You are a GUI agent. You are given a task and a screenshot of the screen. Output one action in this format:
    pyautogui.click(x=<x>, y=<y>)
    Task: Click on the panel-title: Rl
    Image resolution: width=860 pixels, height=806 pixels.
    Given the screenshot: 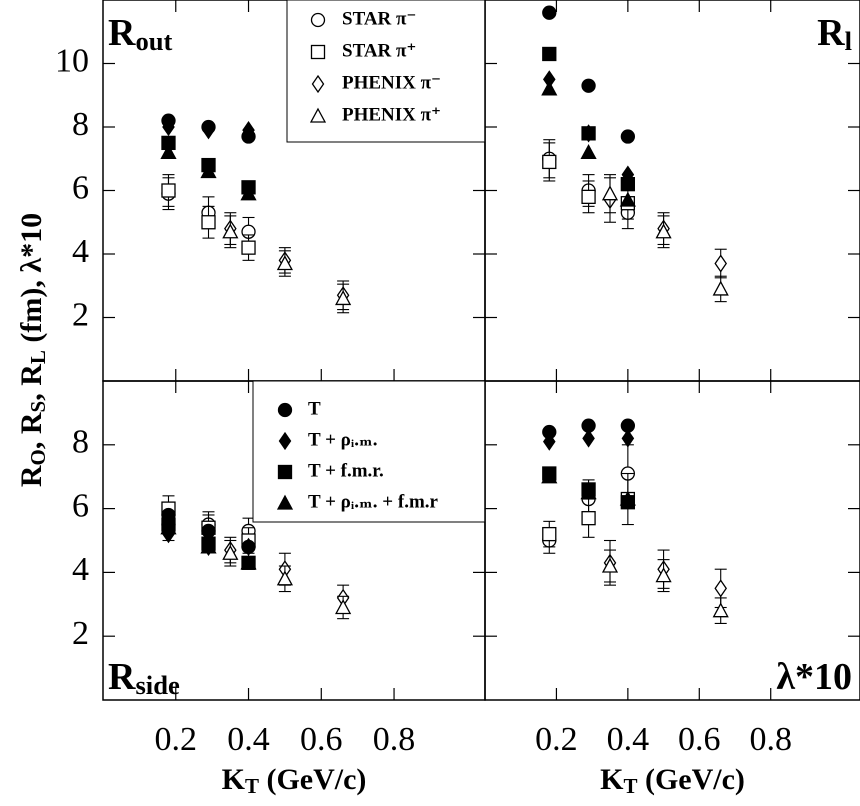 What is the action you would take?
    pyautogui.click(x=834, y=34)
    